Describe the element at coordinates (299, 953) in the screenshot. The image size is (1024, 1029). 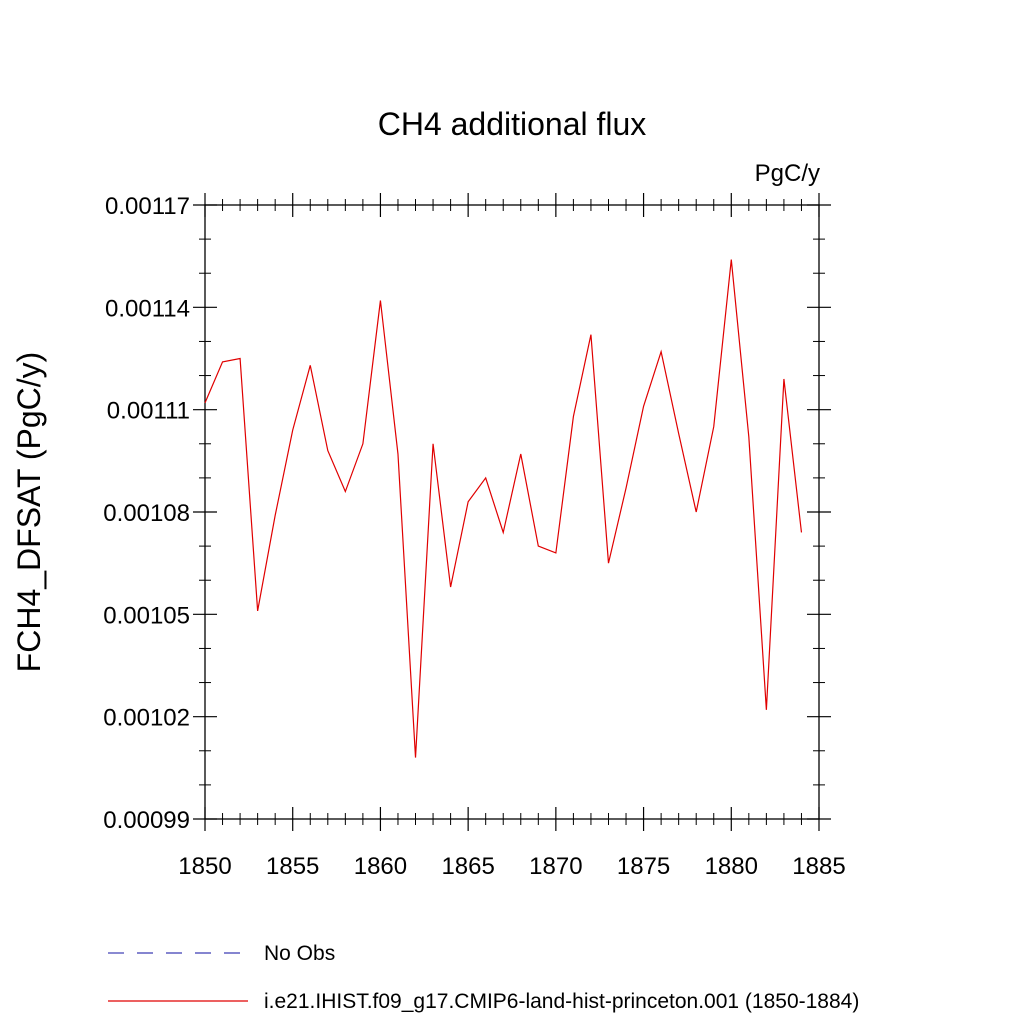
I see `legend-label-no-obs: No Obs` at that location.